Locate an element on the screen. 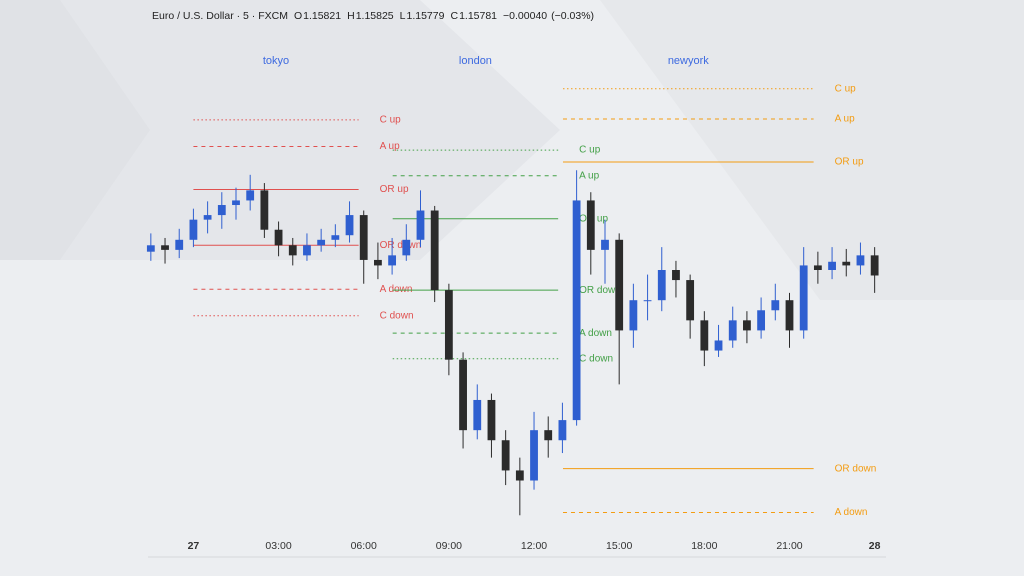 The height and width of the screenshot is (576, 1024). x-tick-label: 12:00 is located at coordinates (534, 546).